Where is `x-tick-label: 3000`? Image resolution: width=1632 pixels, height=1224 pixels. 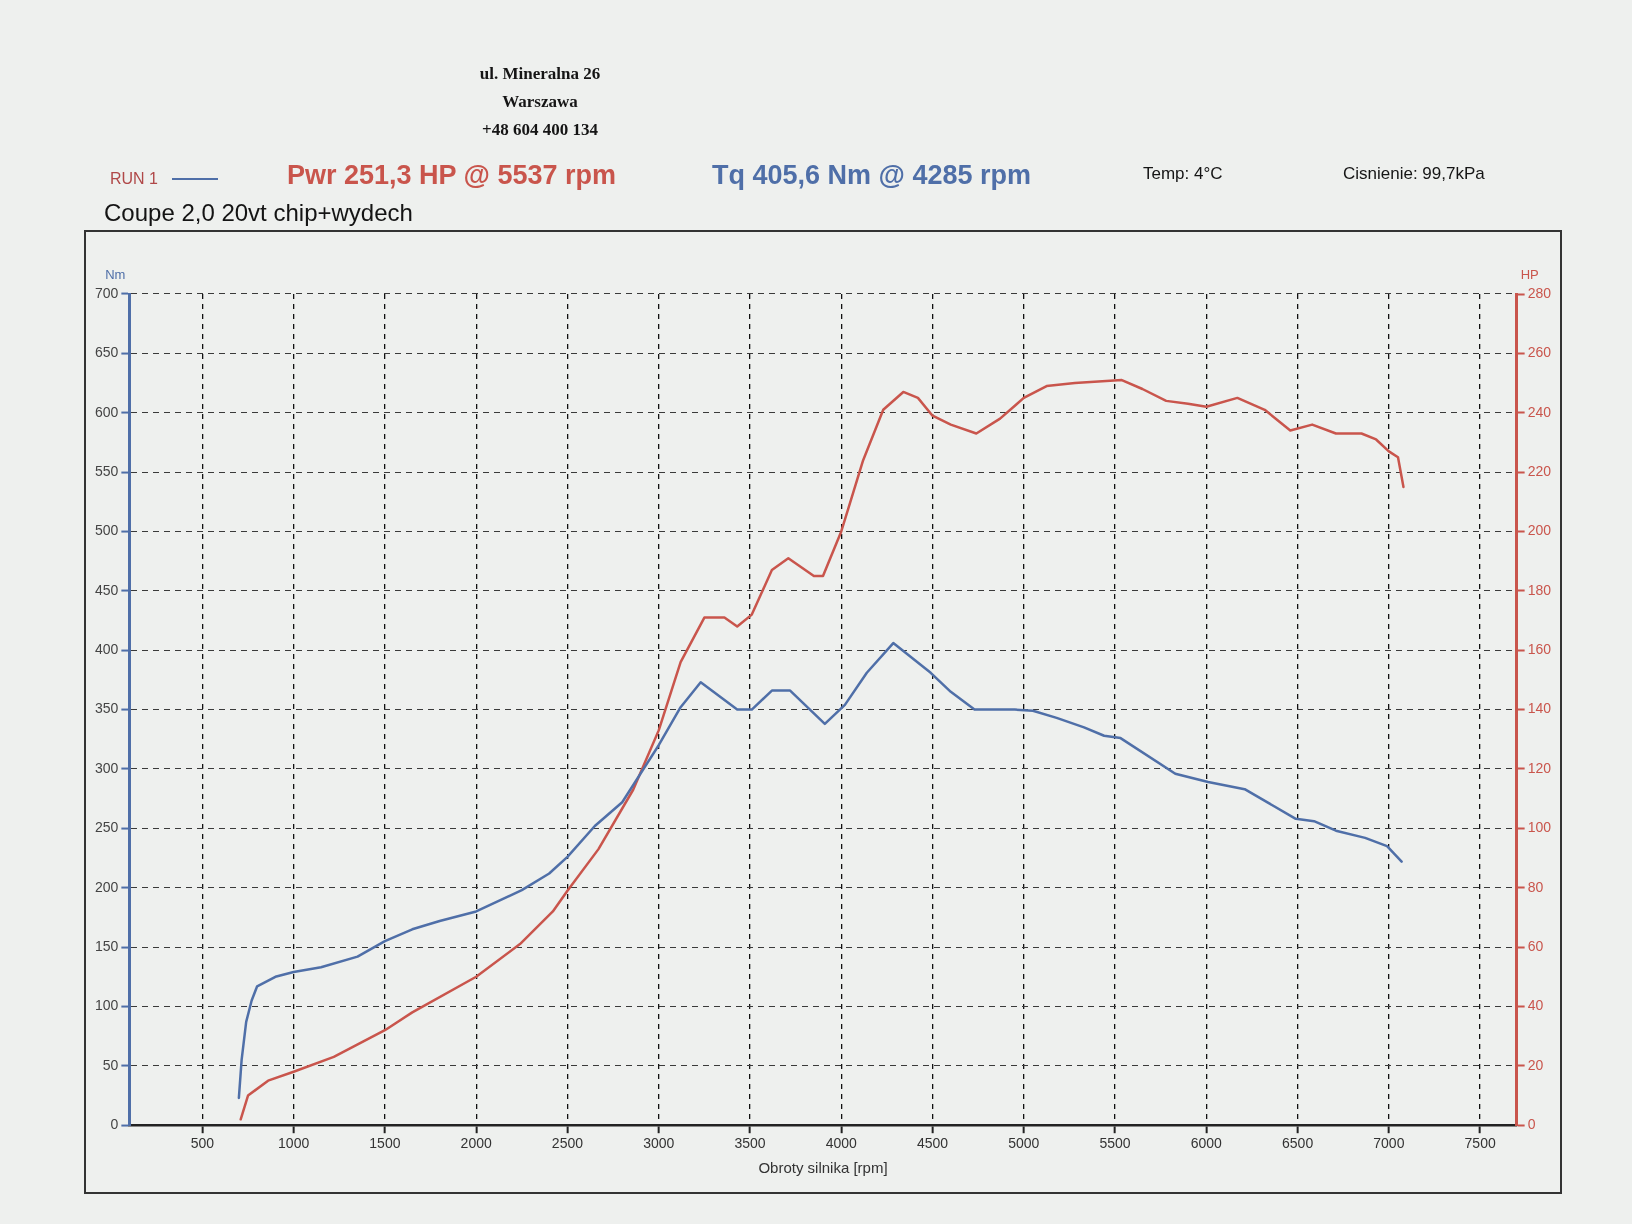
x-tick-label: 3000 is located at coordinates (659, 1143).